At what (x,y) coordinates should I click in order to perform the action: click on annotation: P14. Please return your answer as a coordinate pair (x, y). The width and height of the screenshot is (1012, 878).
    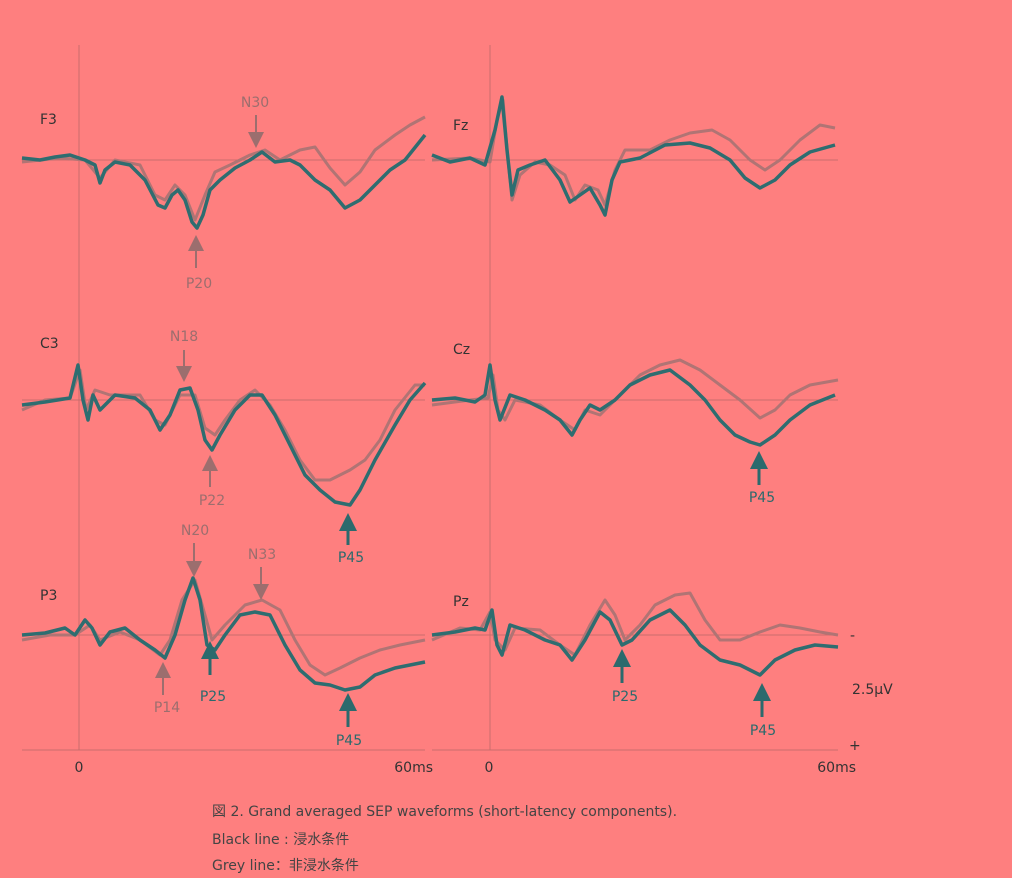
    Looking at the image, I should click on (167, 708).